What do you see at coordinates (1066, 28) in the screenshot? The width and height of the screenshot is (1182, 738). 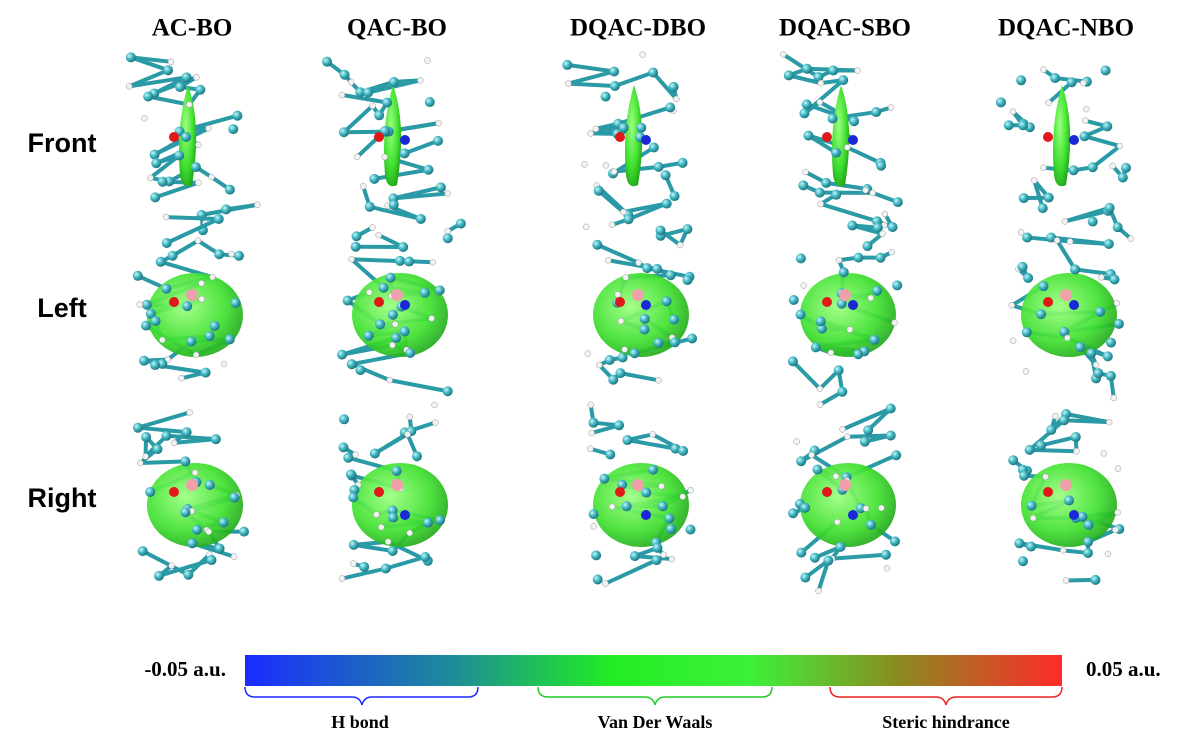 I see `column-header: DQAC-NBO` at bounding box center [1066, 28].